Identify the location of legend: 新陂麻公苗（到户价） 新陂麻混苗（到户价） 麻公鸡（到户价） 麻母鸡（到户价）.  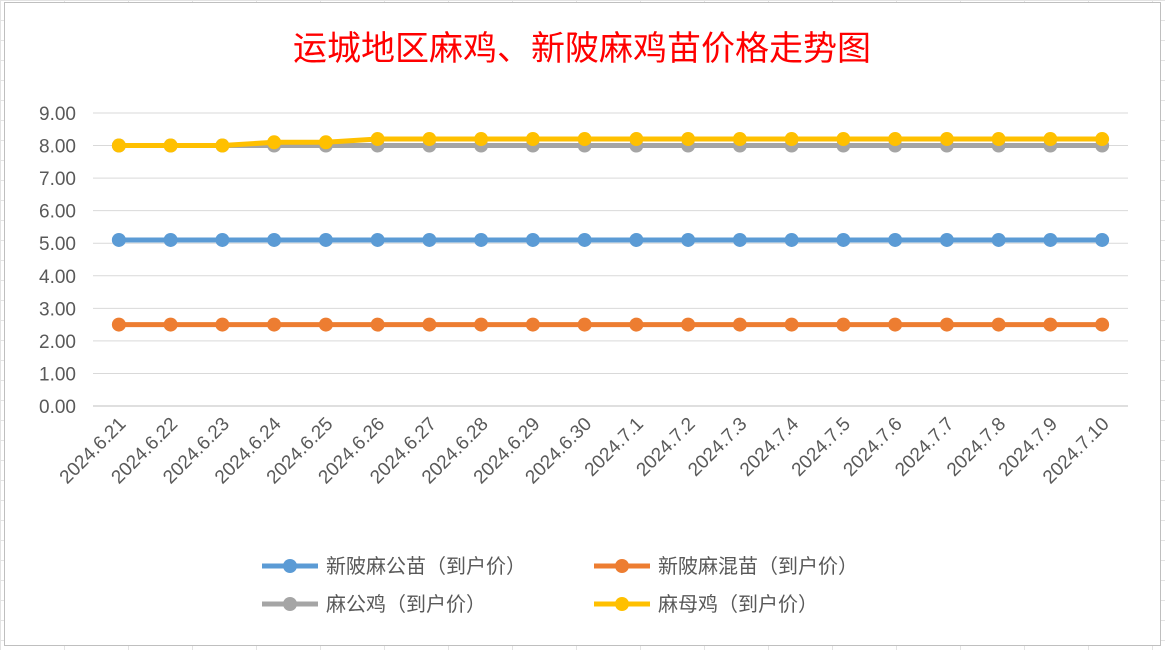
(560, 585).